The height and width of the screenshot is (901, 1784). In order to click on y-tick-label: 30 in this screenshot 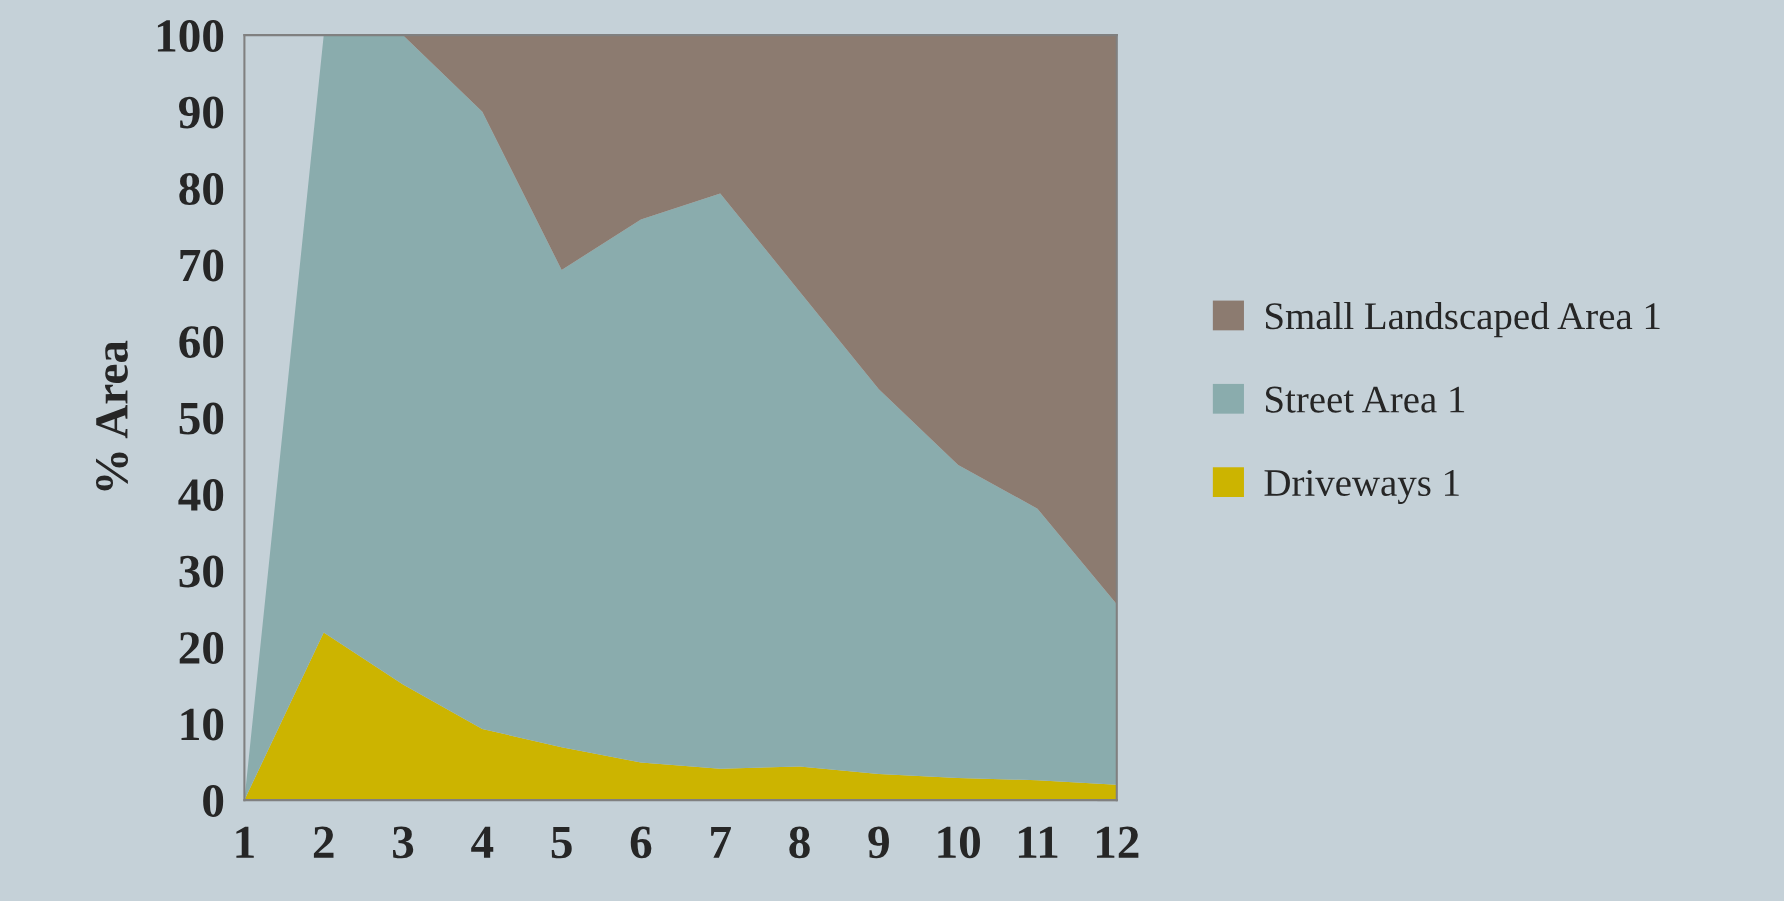, I will do `click(201, 571)`.